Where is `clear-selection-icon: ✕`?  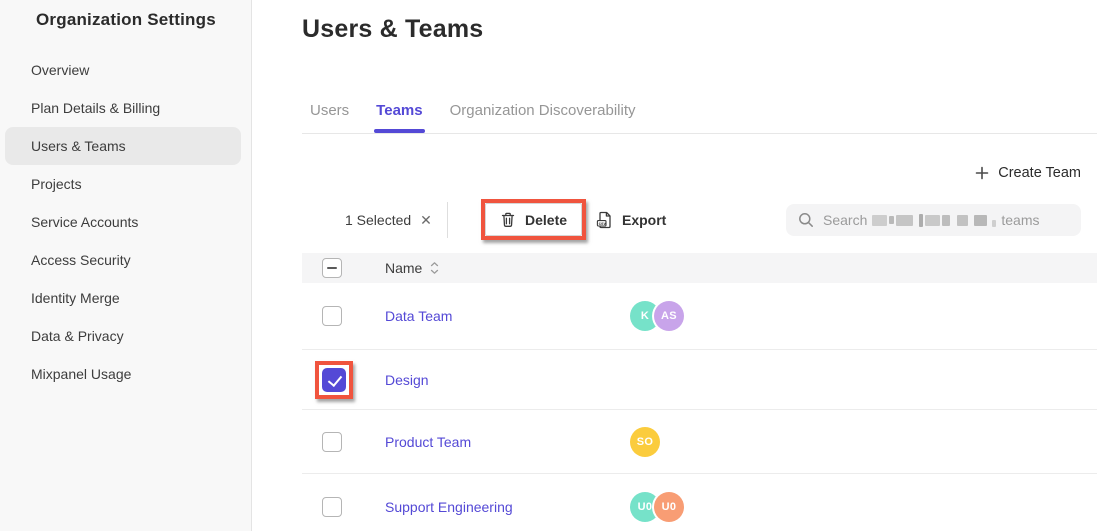
clear-selection-icon: ✕ is located at coordinates (426, 220).